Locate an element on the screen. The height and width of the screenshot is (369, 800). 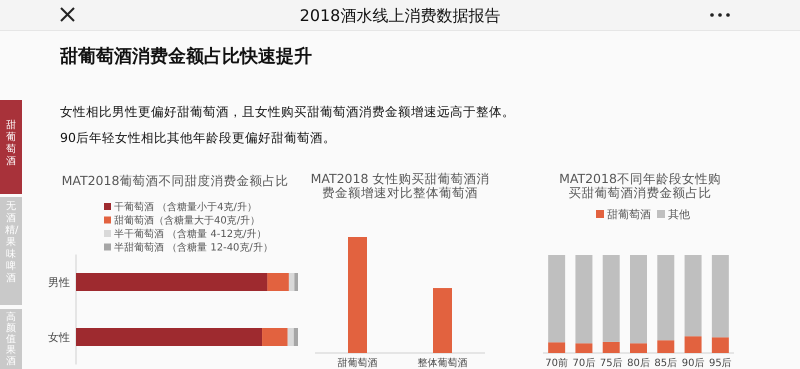
legend-label: 甜葡萄酒（含糖量大于40克/升） is located at coordinates (187, 220).